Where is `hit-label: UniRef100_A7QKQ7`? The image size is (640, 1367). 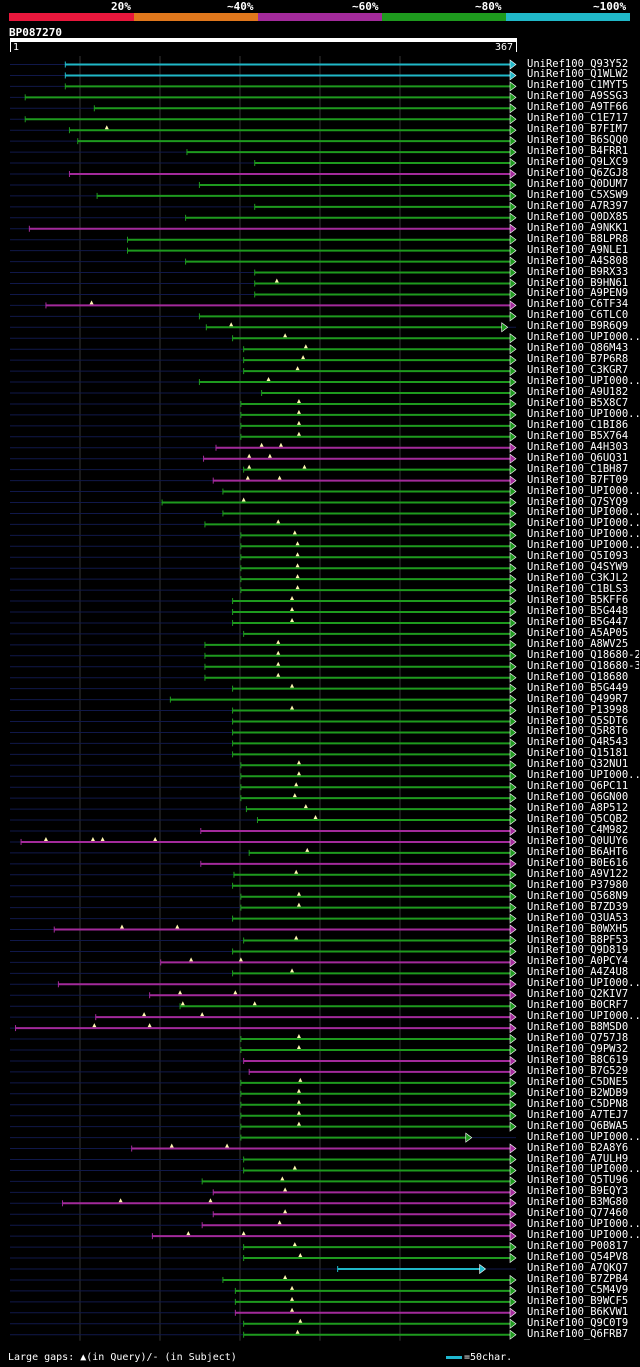
hit-label: UniRef100_A7QKQ7 is located at coordinates (578, 1268).